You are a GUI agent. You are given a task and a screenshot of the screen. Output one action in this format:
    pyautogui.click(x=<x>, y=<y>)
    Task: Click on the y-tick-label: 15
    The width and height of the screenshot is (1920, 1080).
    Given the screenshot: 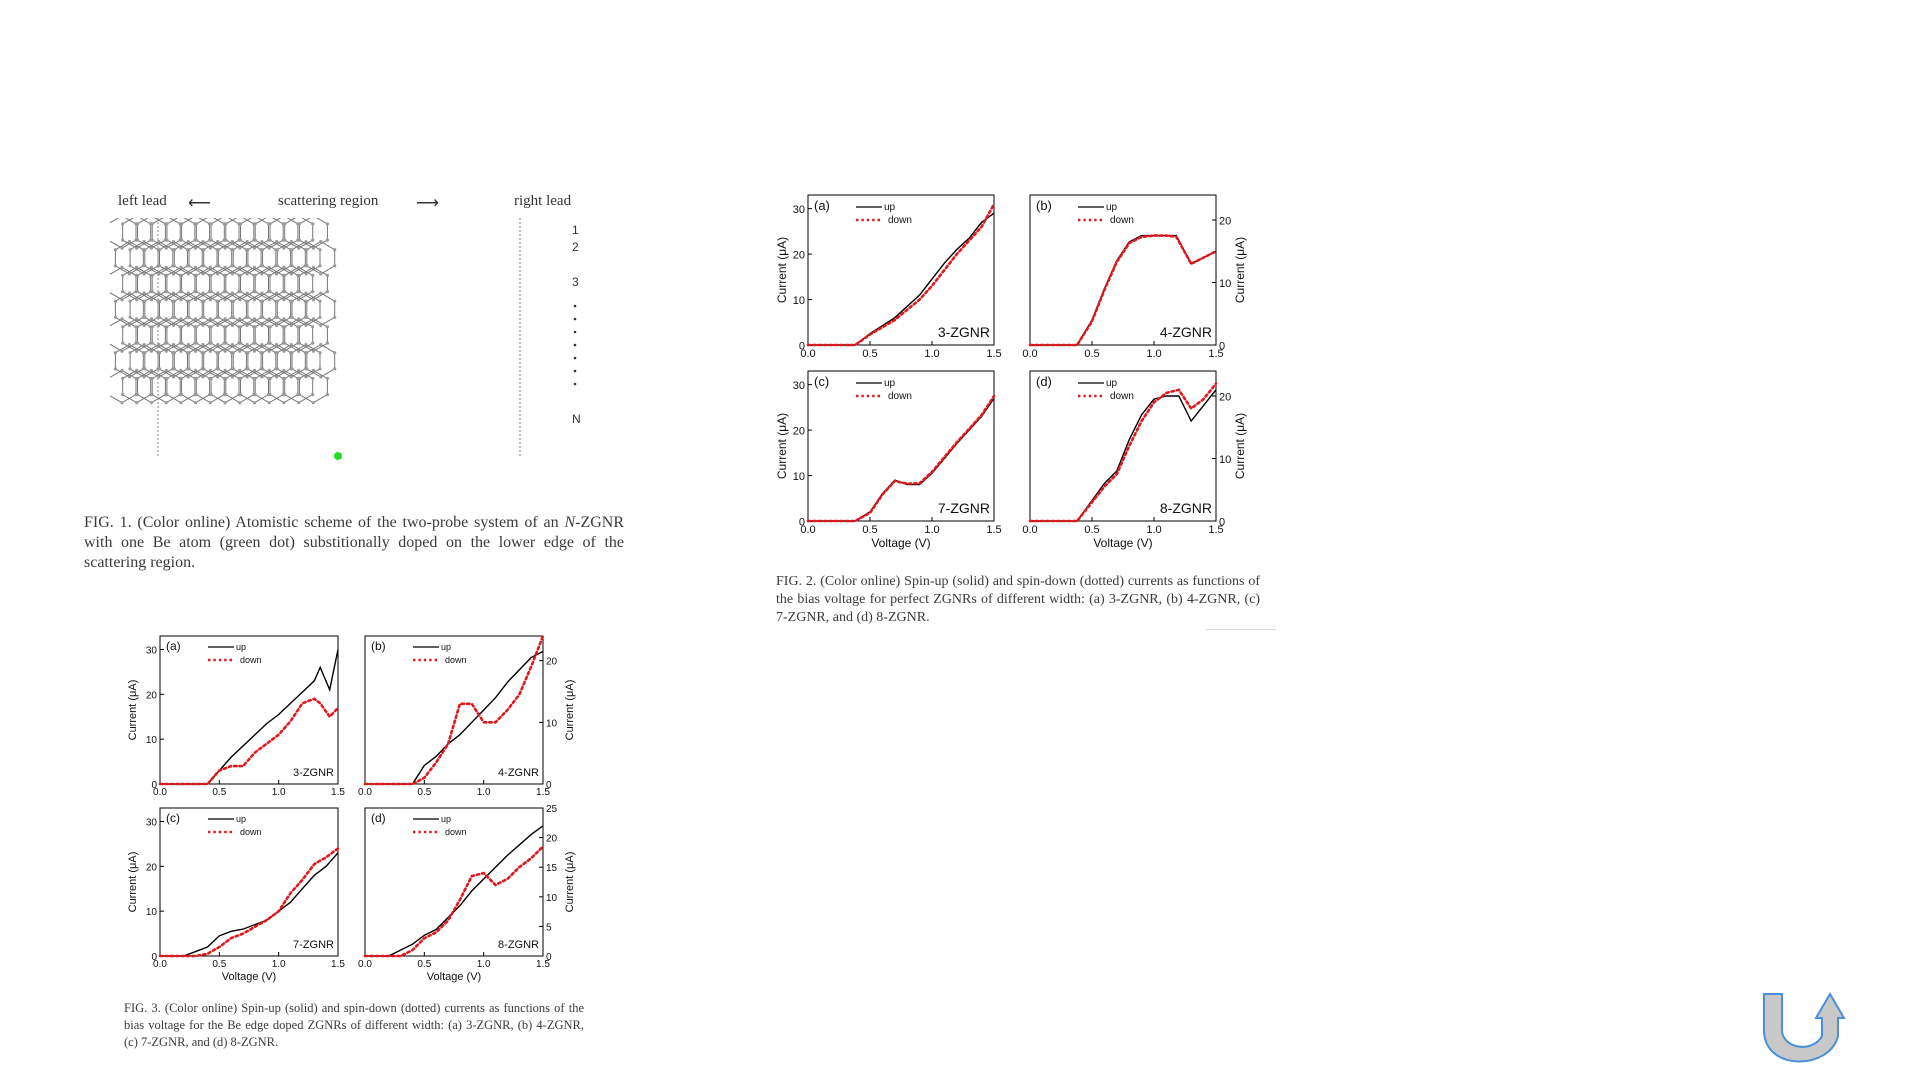 What is the action you would take?
    pyautogui.click(x=552, y=868)
    